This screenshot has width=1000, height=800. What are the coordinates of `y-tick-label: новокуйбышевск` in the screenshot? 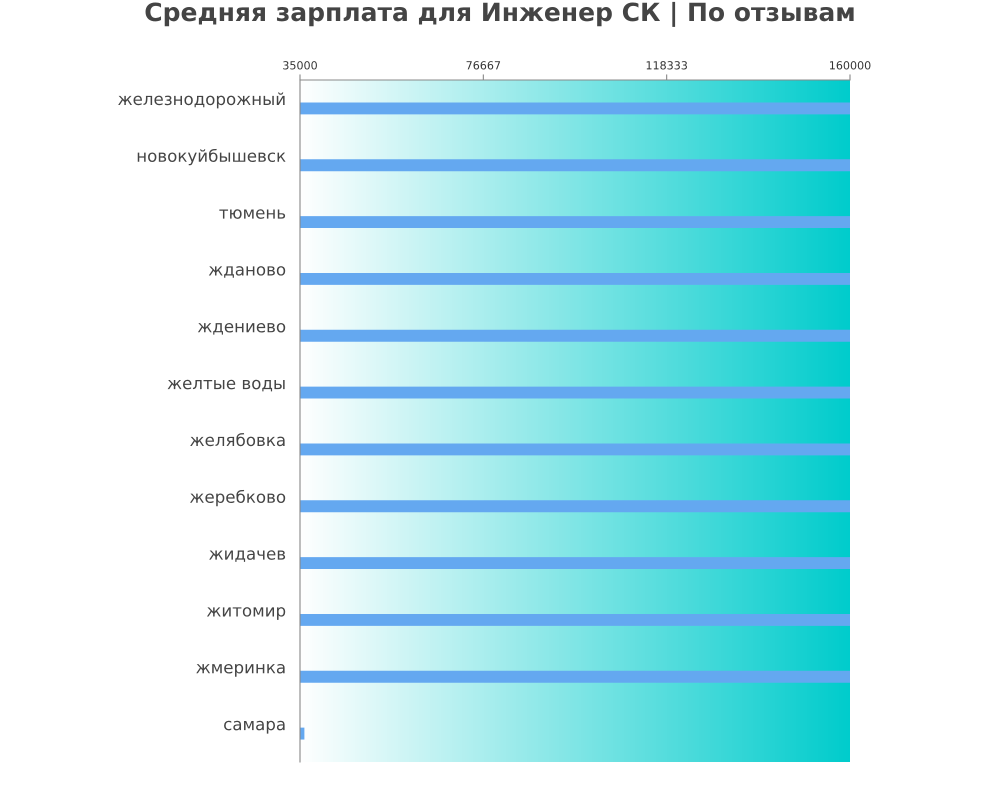 It's located at (212, 157).